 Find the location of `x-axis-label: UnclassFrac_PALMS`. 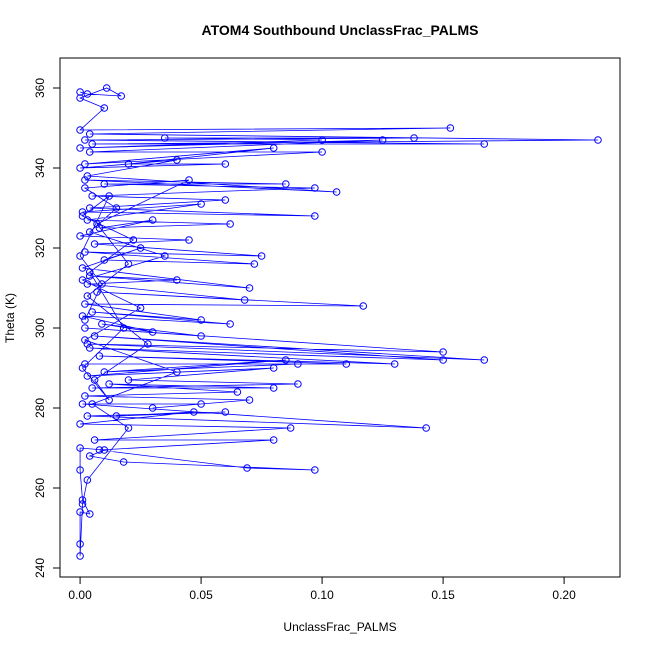

x-axis-label: UnclassFrac_PALMS is located at coordinates (339, 627).